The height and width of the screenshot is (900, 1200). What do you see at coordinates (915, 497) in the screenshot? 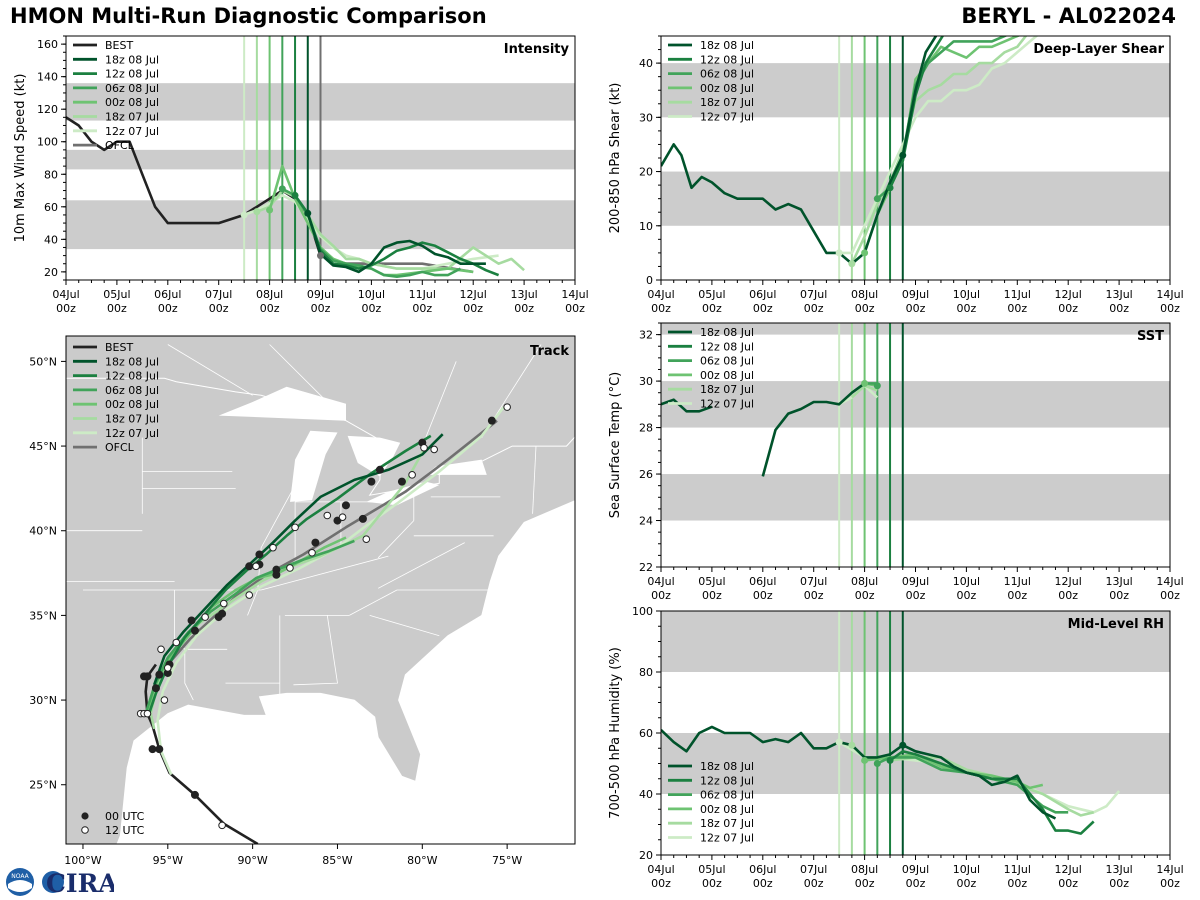
I see `threshold-band` at bounding box center [915, 497].